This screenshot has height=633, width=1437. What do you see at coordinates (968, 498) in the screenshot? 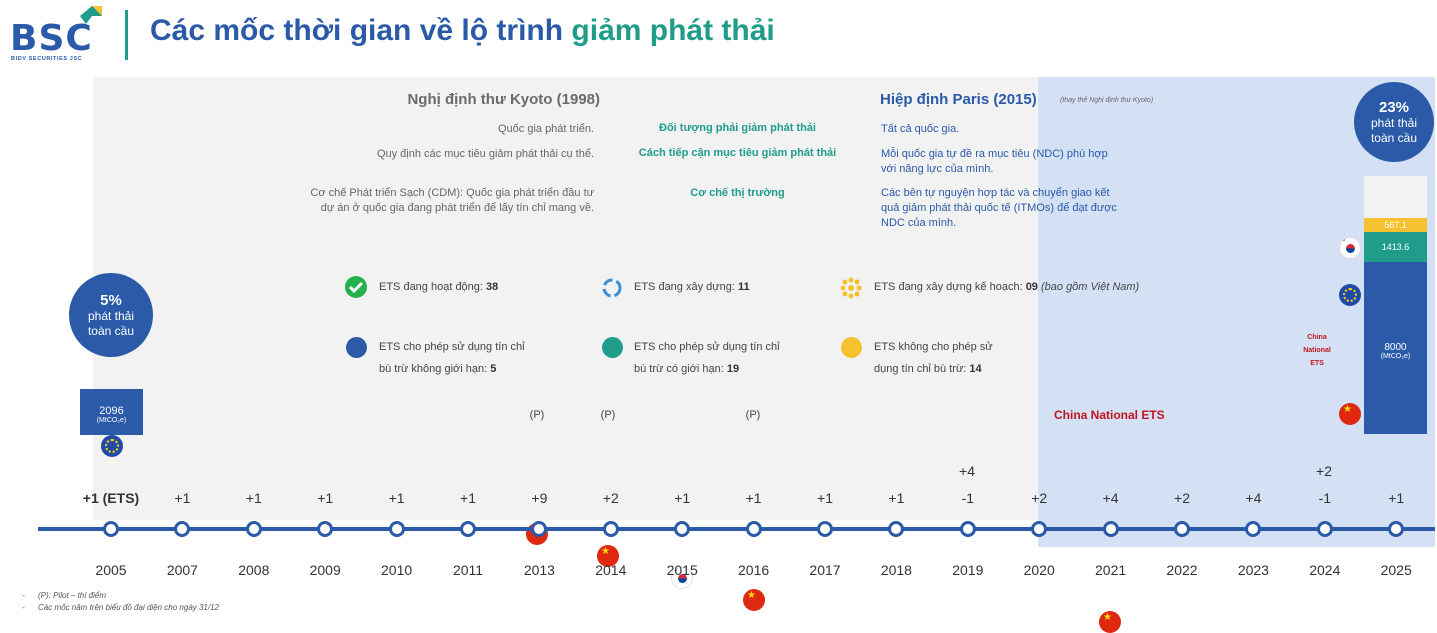
I see `timeline-count-2019: -1` at bounding box center [968, 498].